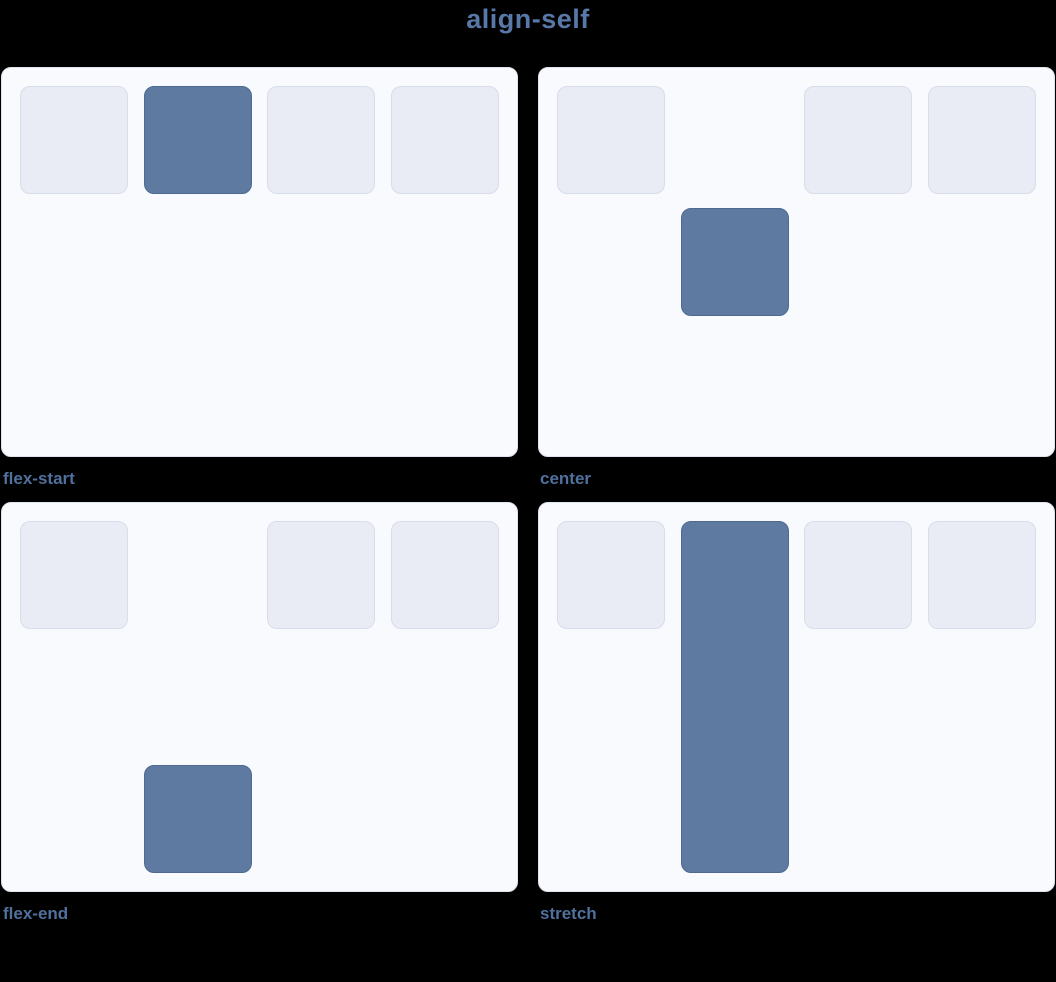 This screenshot has width=1056, height=982. Describe the element at coordinates (528, 19) in the screenshot. I see `page-title: align-self` at that location.